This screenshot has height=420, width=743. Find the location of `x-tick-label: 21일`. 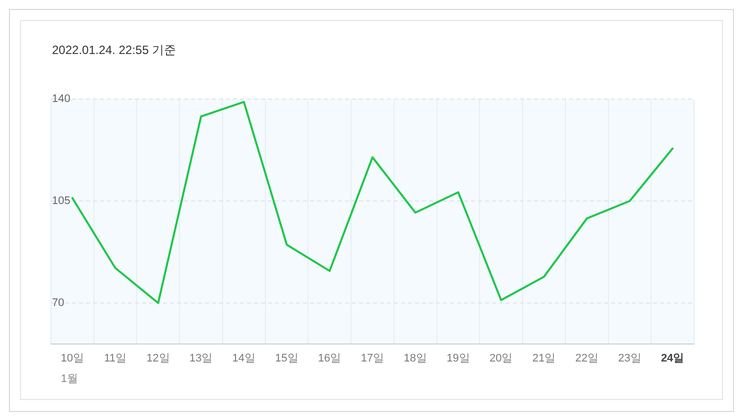

x-tick-label: 21일 is located at coordinates (544, 358).